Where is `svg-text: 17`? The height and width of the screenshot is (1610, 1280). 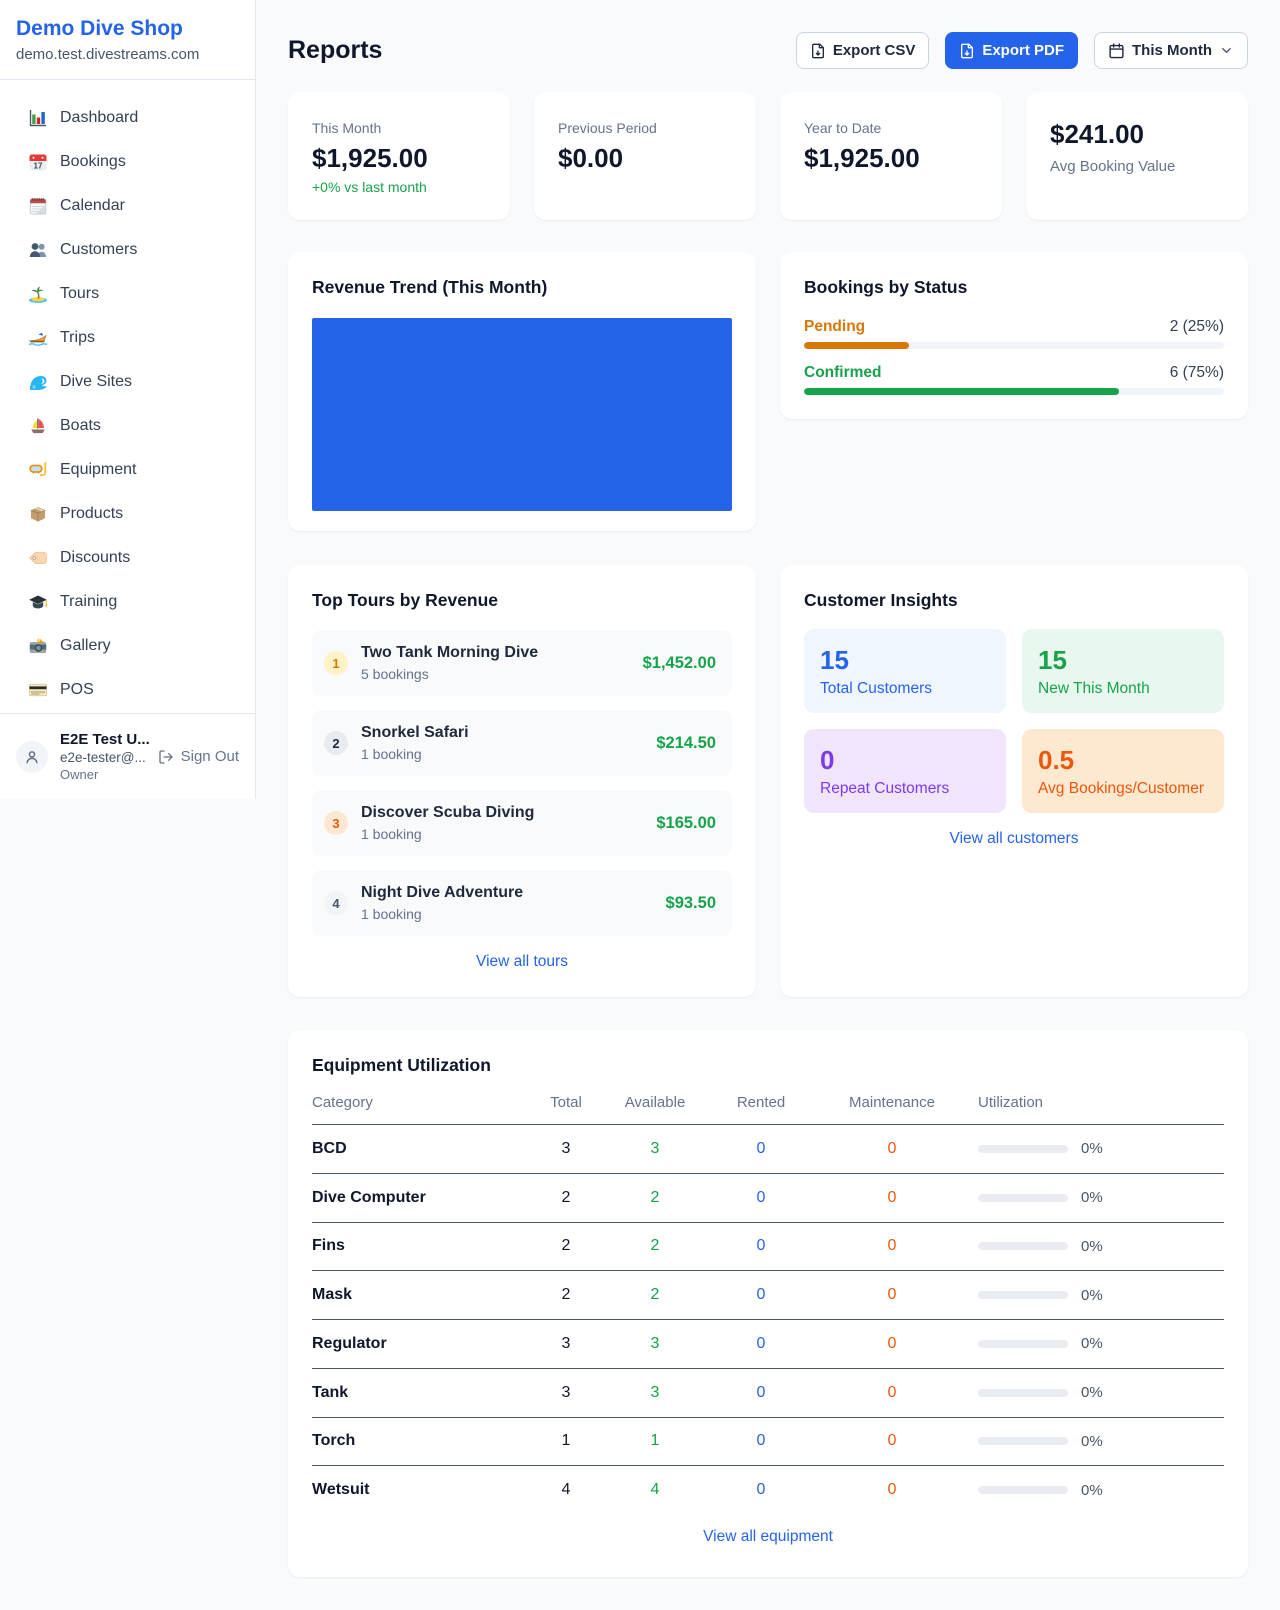 svg-text: 17 is located at coordinates (38, 166).